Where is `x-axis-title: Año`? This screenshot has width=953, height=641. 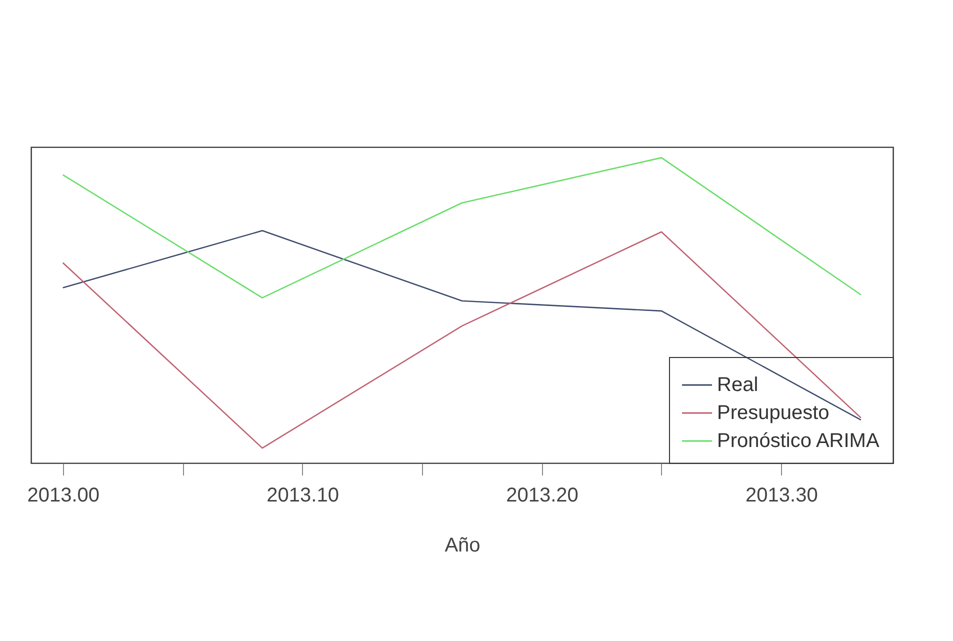
x-axis-title: Año is located at coordinates (462, 545).